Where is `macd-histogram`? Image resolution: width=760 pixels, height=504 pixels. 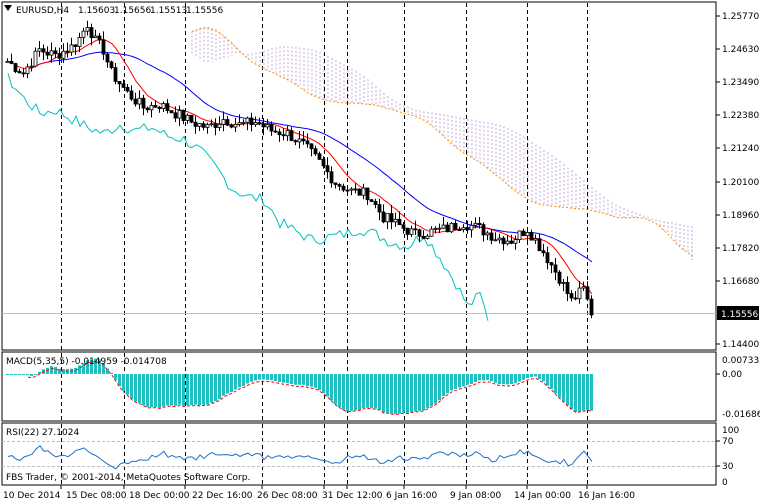 macd-histogram is located at coordinates (299, 386).